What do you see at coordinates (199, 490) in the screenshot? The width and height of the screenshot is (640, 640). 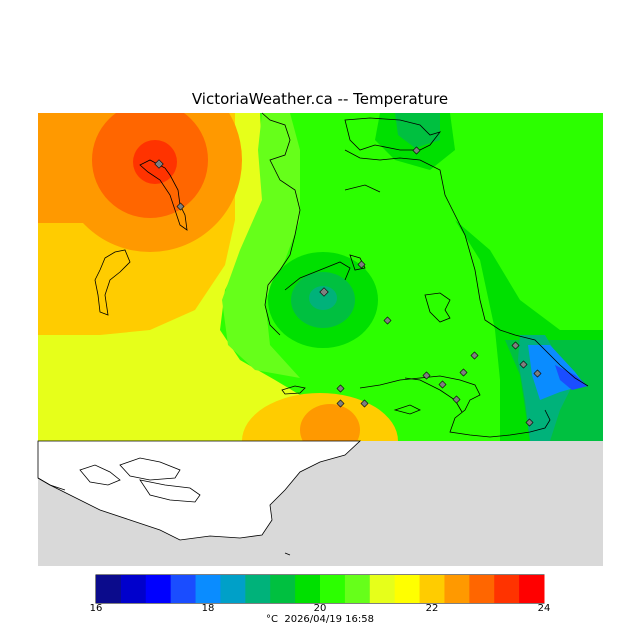 I see `south-landmass` at bounding box center [199, 490].